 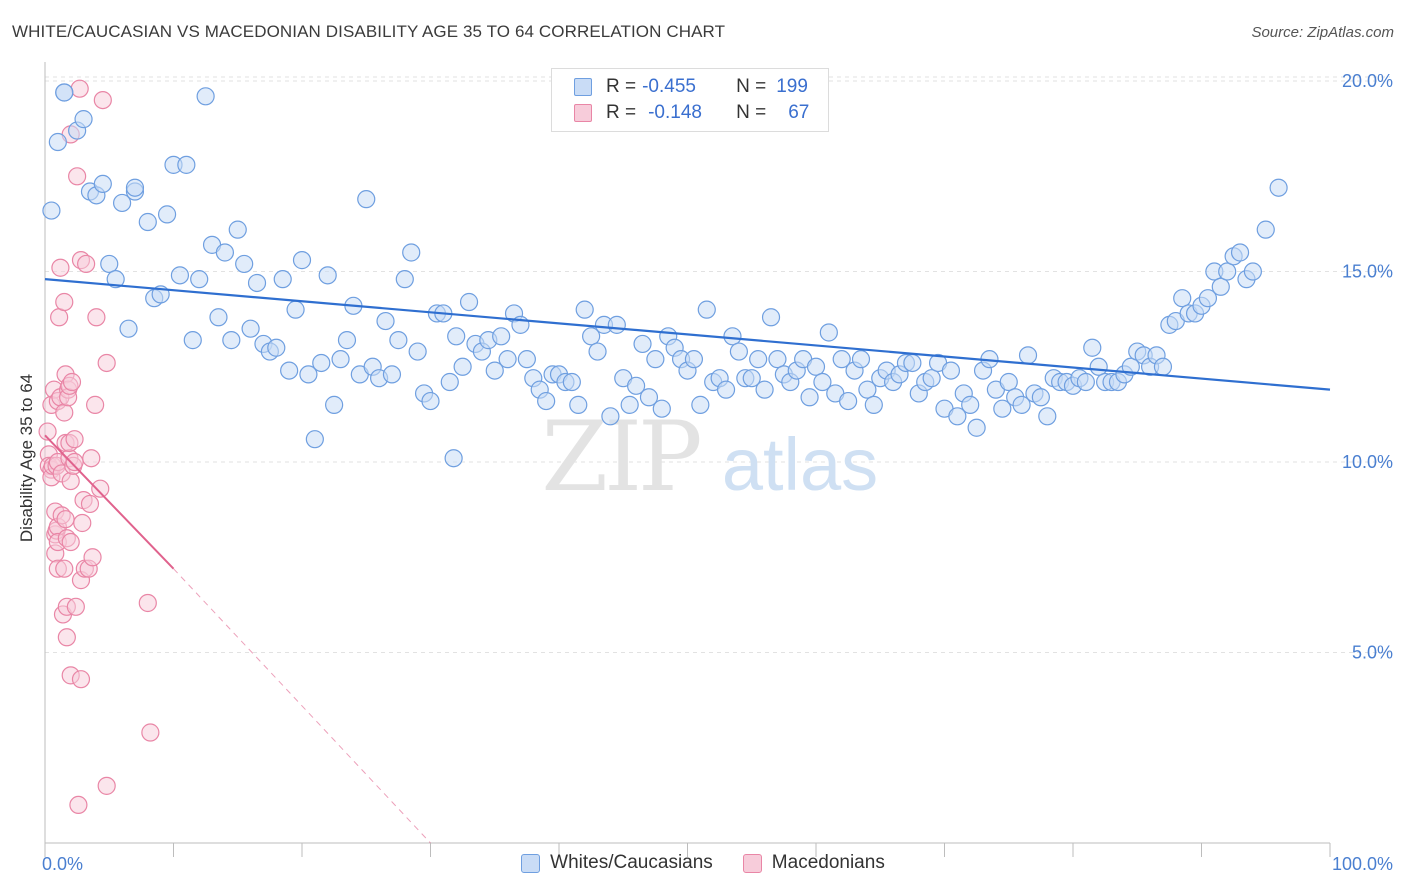 What do you see at coordinates (1362, 864) in the screenshot?
I see `x-tick-label: 100.0%` at bounding box center [1362, 864].